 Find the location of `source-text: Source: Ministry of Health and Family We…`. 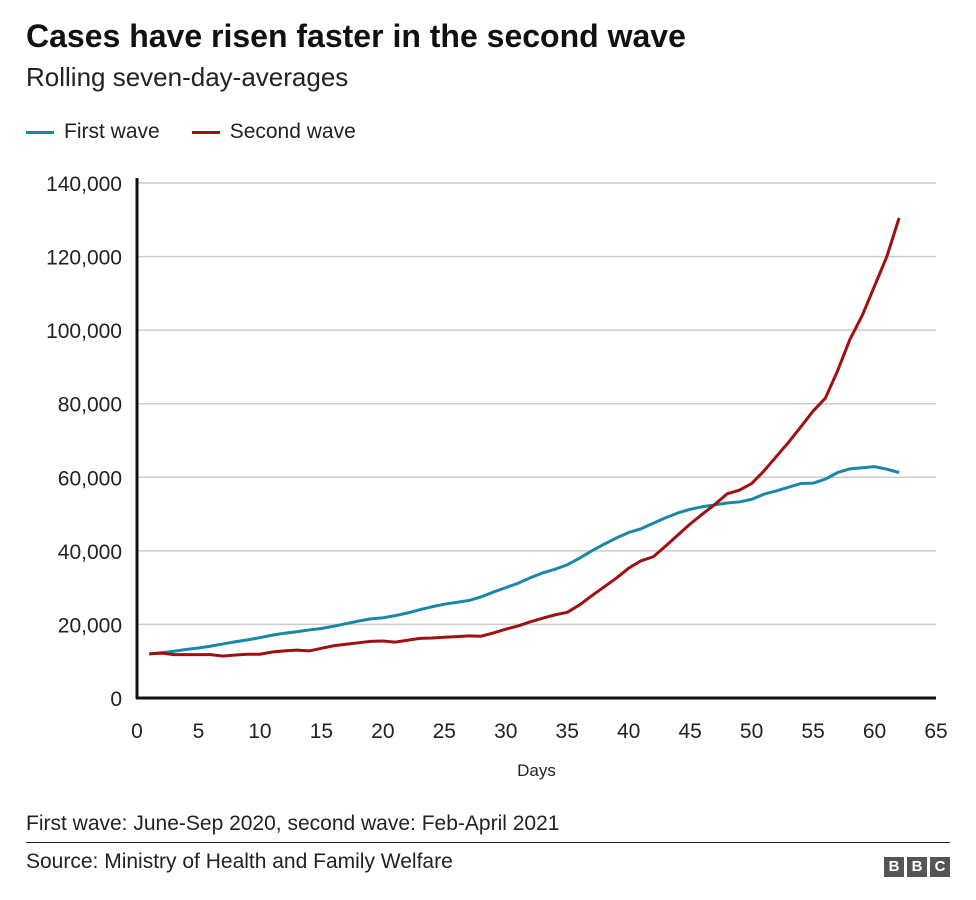

source-text: Source: Ministry of Health and Family We… is located at coordinates (239, 861).